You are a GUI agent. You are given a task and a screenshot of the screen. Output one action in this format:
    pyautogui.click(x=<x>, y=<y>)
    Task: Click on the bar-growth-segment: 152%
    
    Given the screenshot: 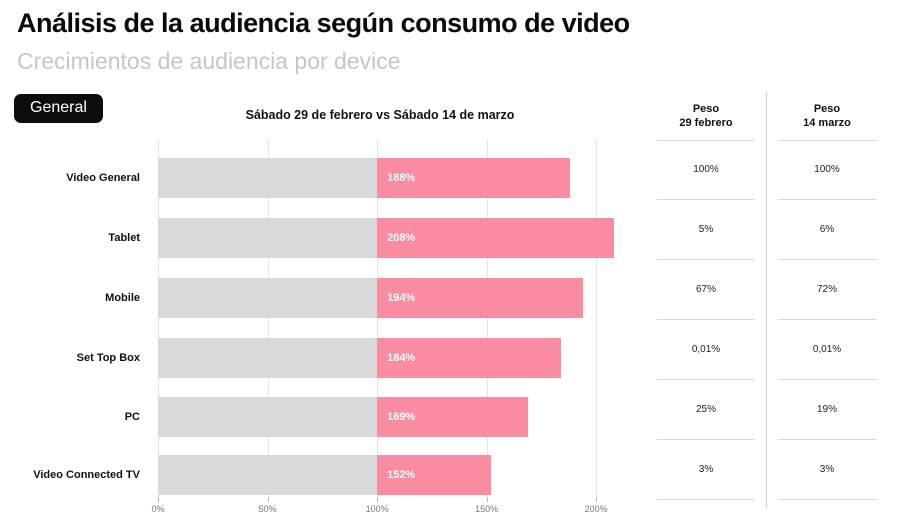 What is the action you would take?
    pyautogui.click(x=434, y=475)
    